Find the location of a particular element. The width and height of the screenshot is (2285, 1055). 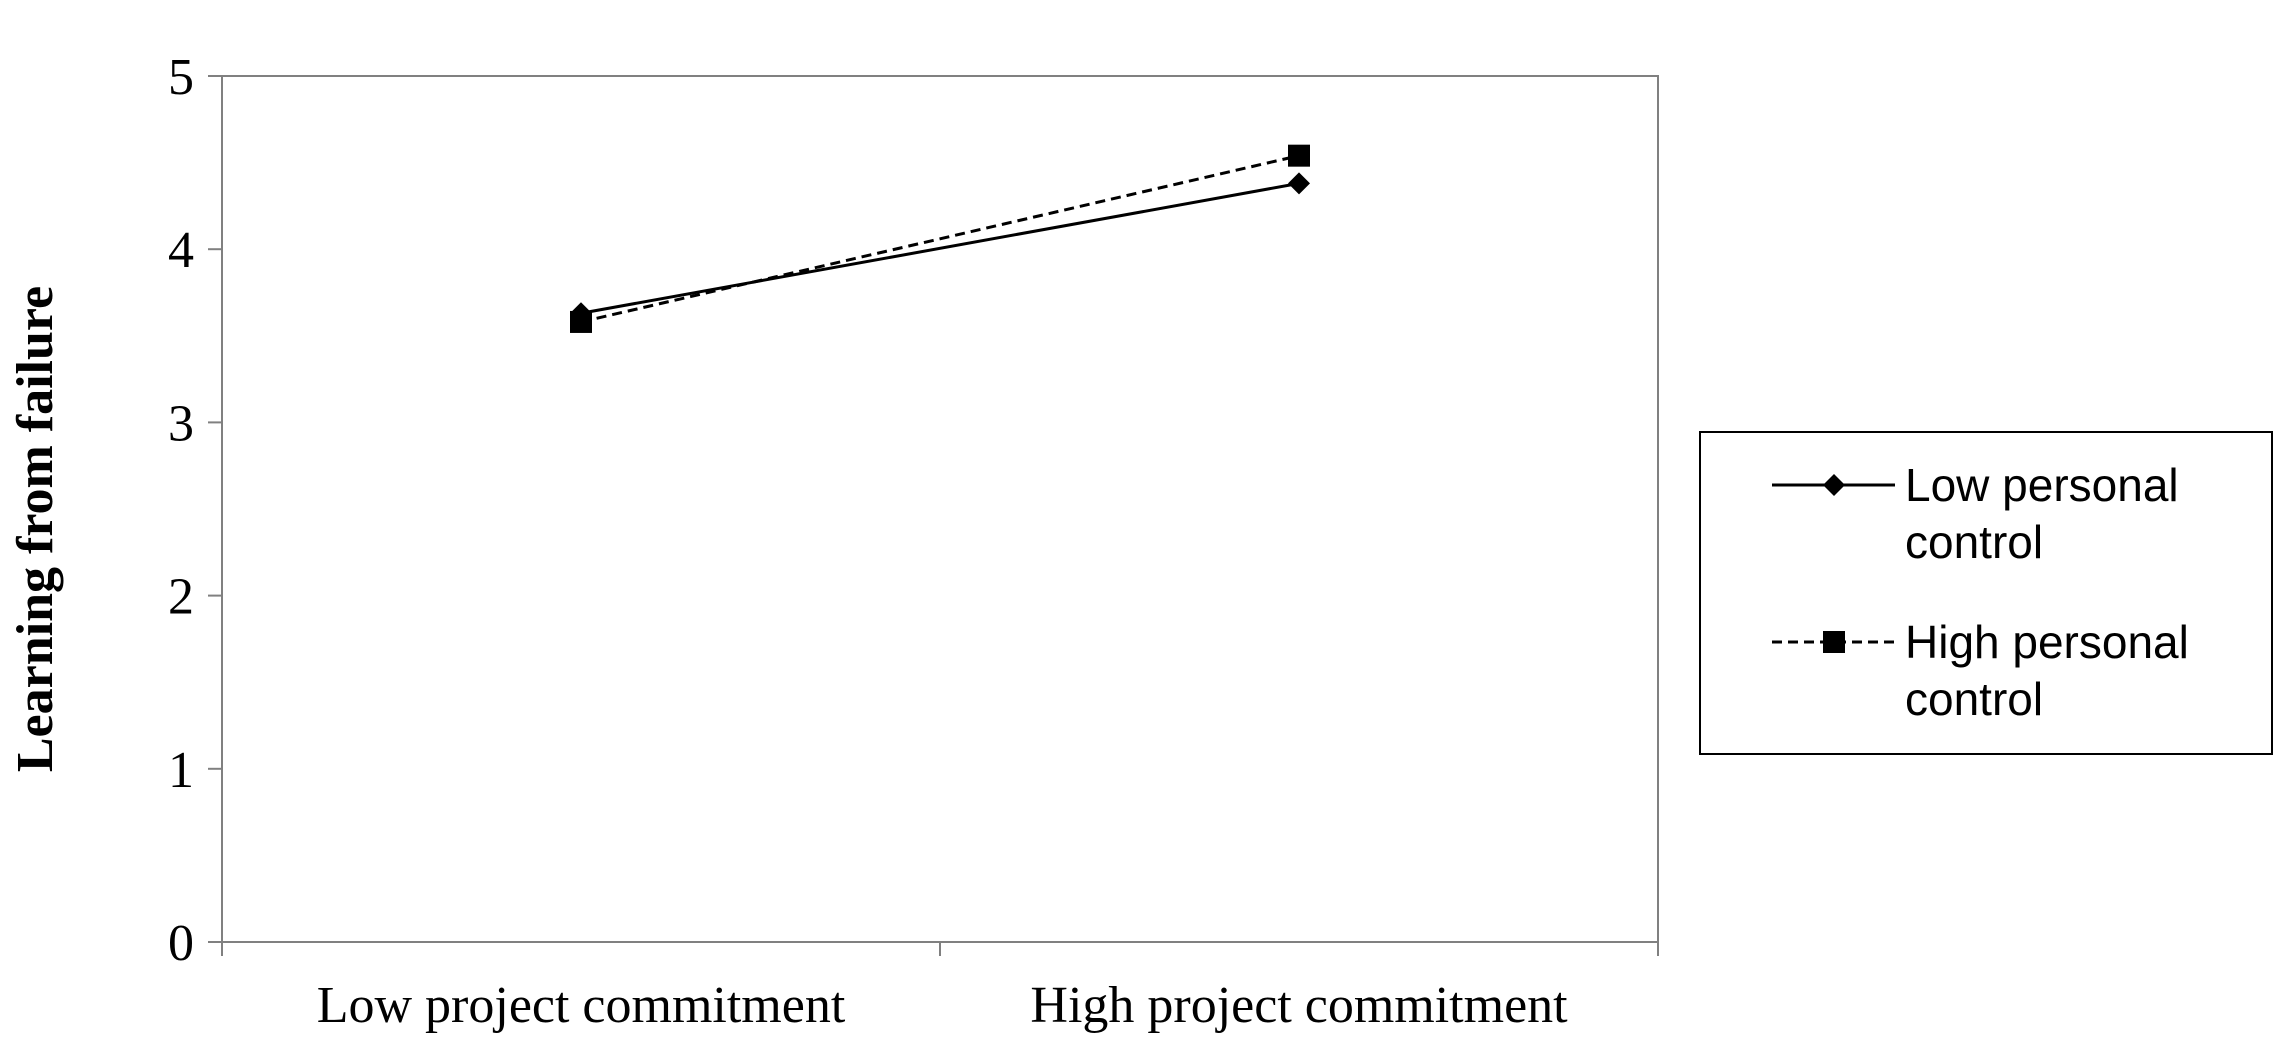

legend-label-high-personal-control-line2: control is located at coordinates (1974, 699).